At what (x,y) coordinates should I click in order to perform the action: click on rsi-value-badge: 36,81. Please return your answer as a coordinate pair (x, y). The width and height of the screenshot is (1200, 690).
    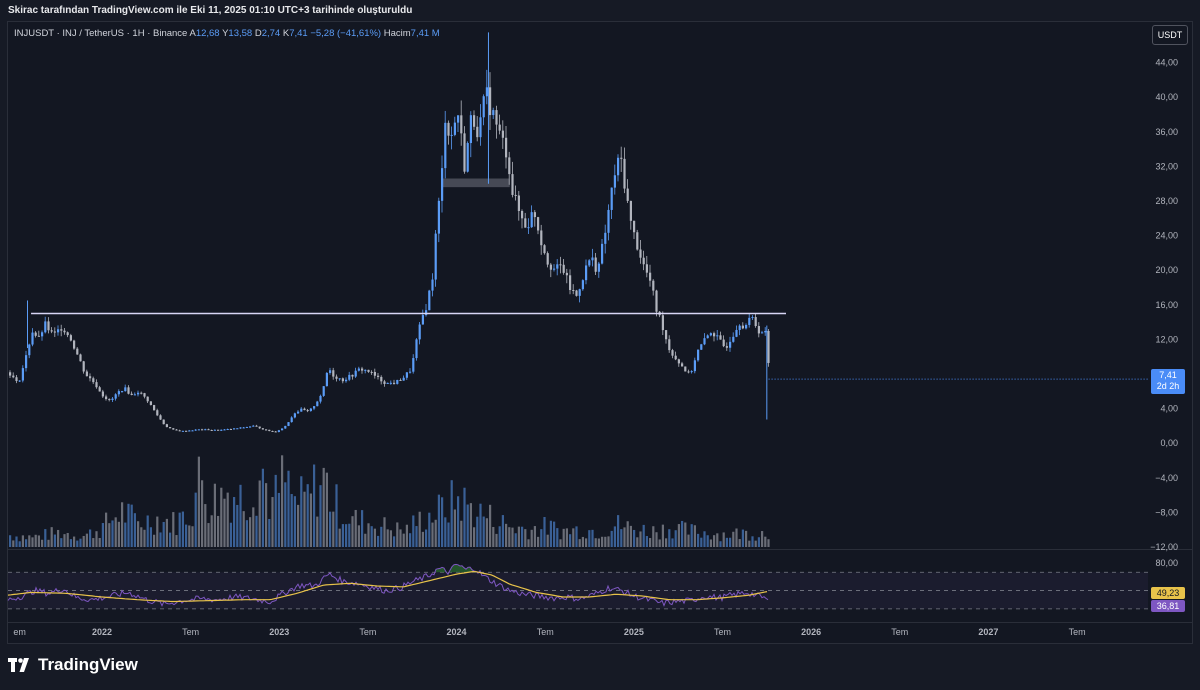
    Looking at the image, I should click on (1168, 606).